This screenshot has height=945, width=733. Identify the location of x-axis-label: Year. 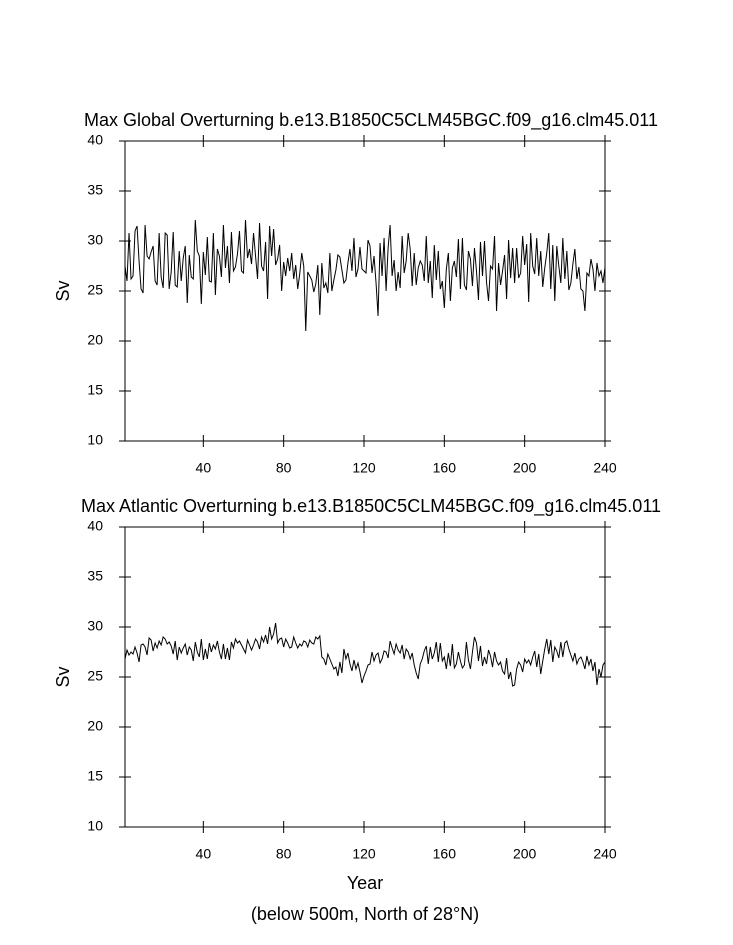
(365, 883).